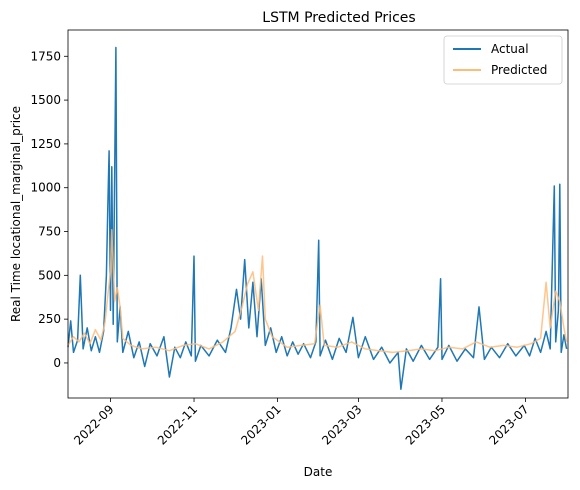 This screenshot has height=490, width=580. Describe the element at coordinates (16, 214) in the screenshot. I see `y-axis-label: Real Time locational_marginal_price` at that location.